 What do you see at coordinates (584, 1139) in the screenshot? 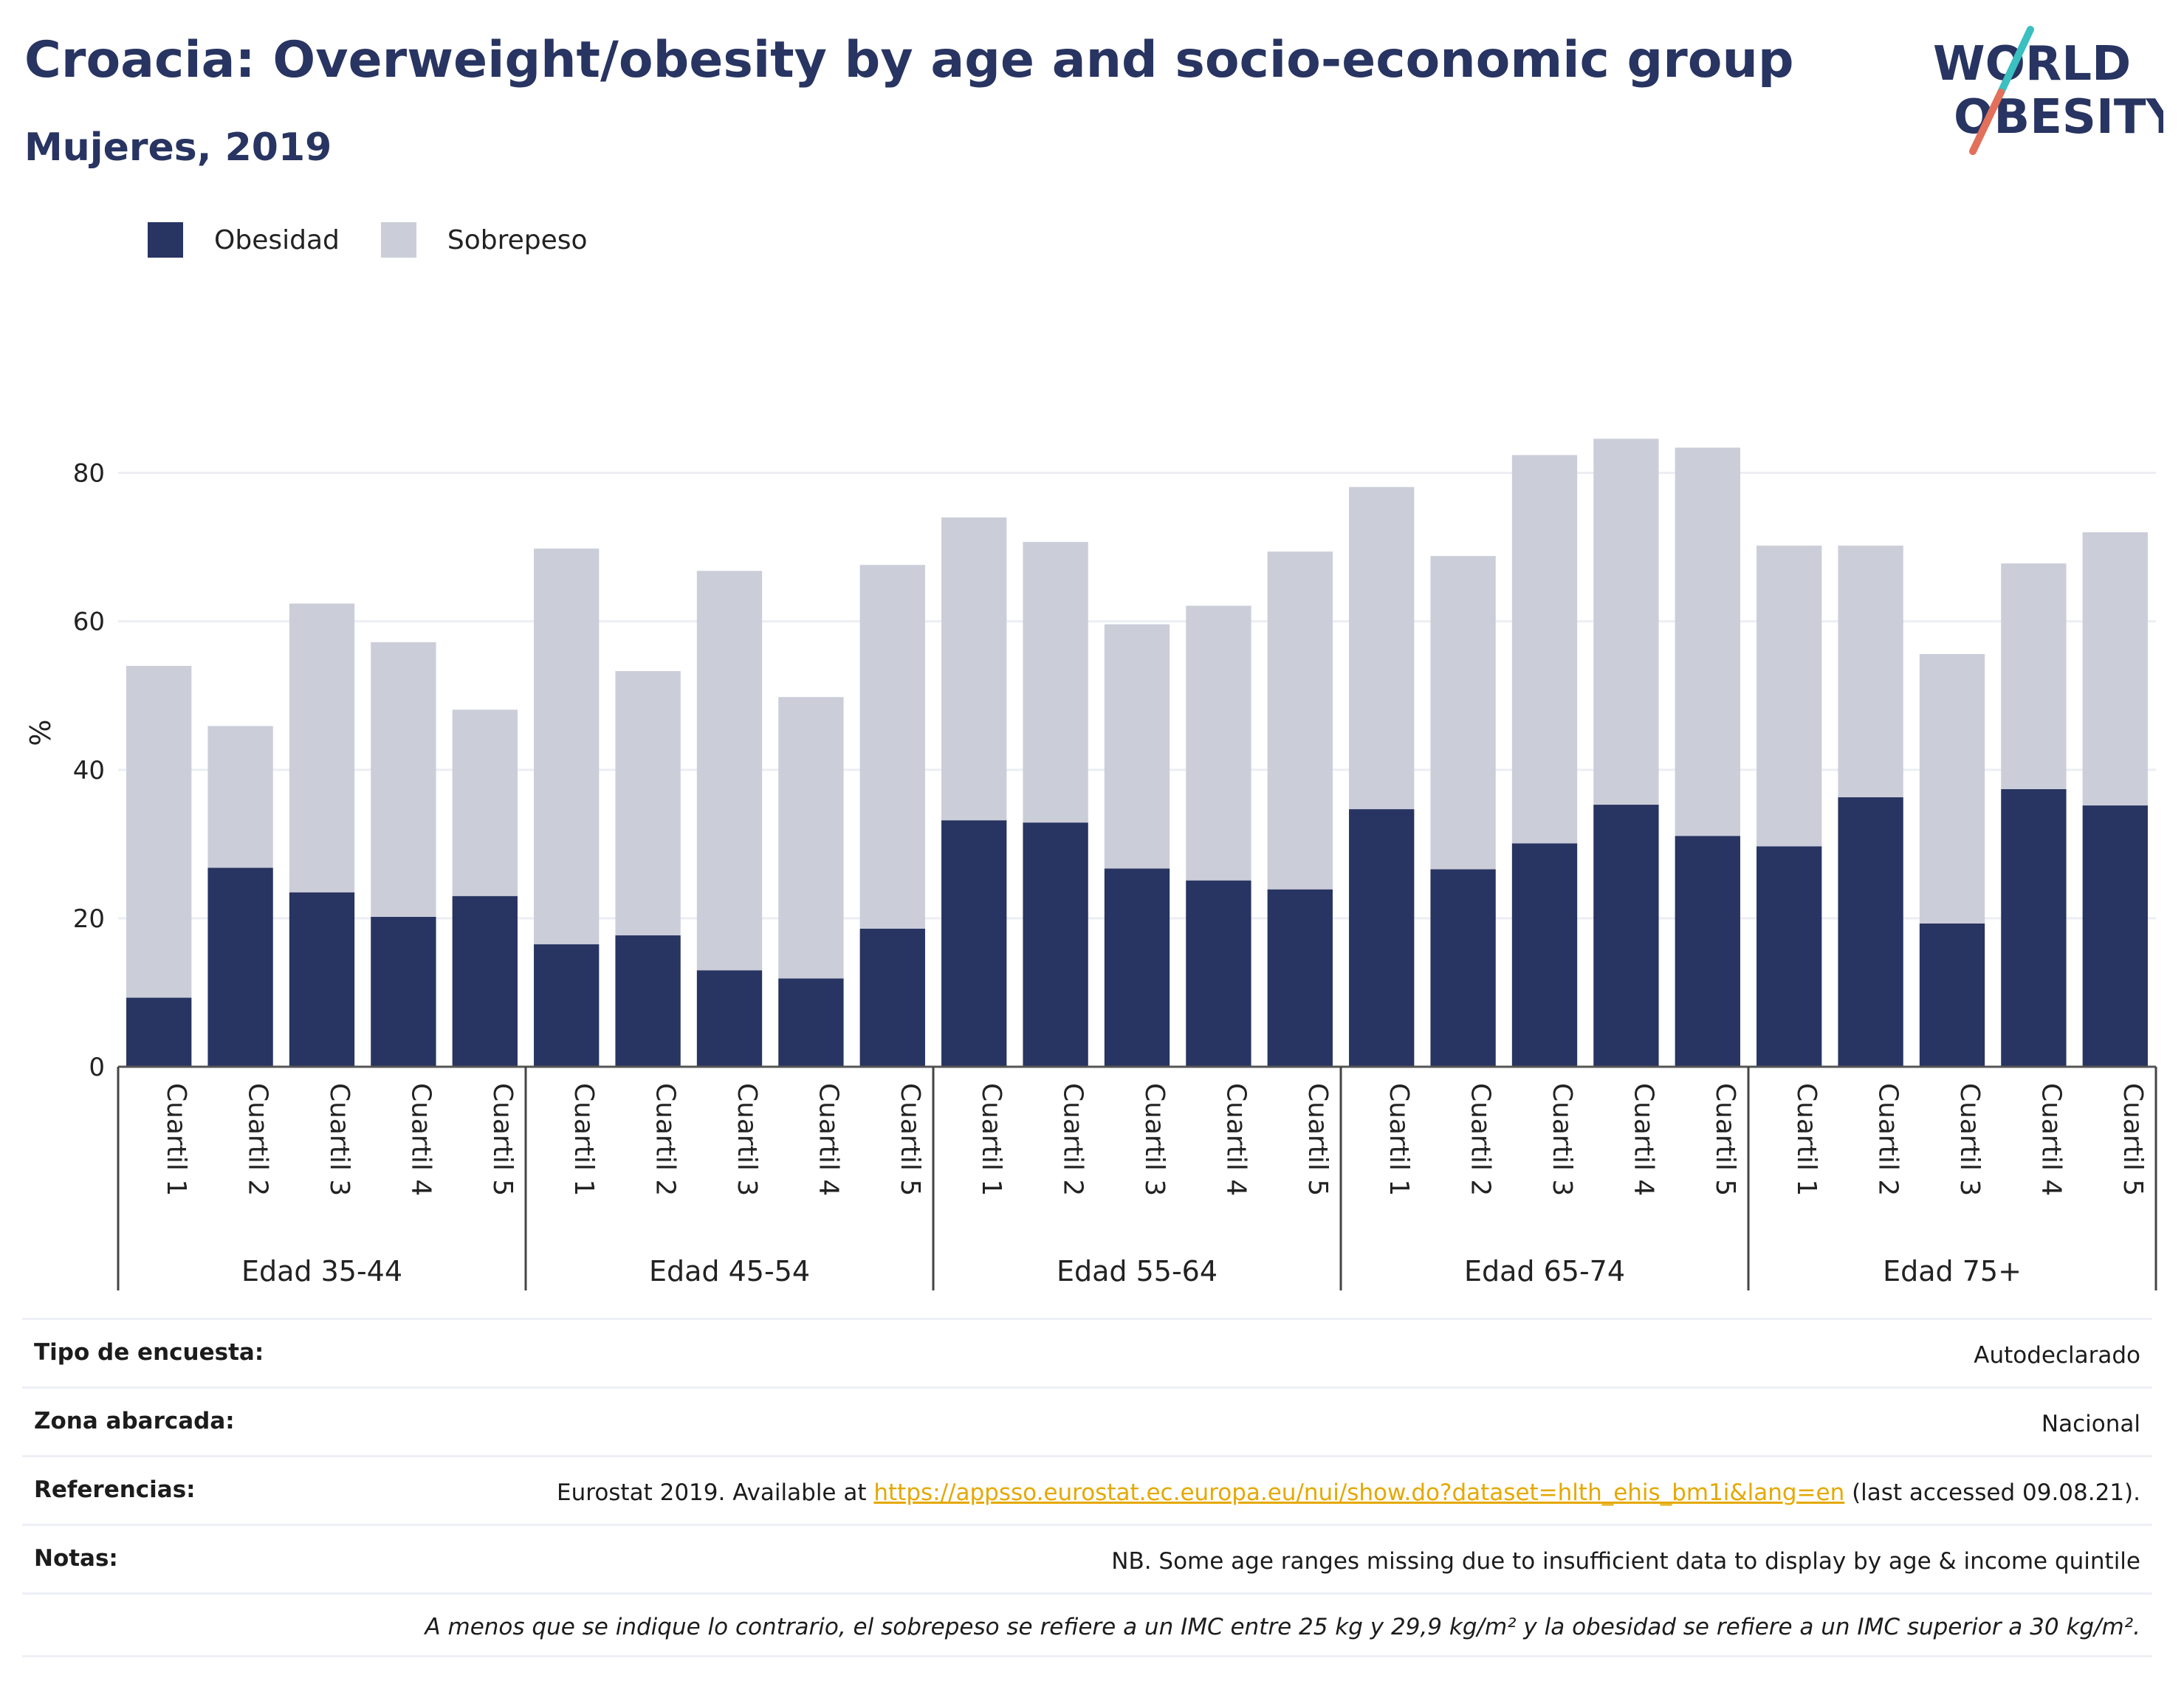
I see `x-tick-label-g2-c1: Cuartil 1` at bounding box center [584, 1139].